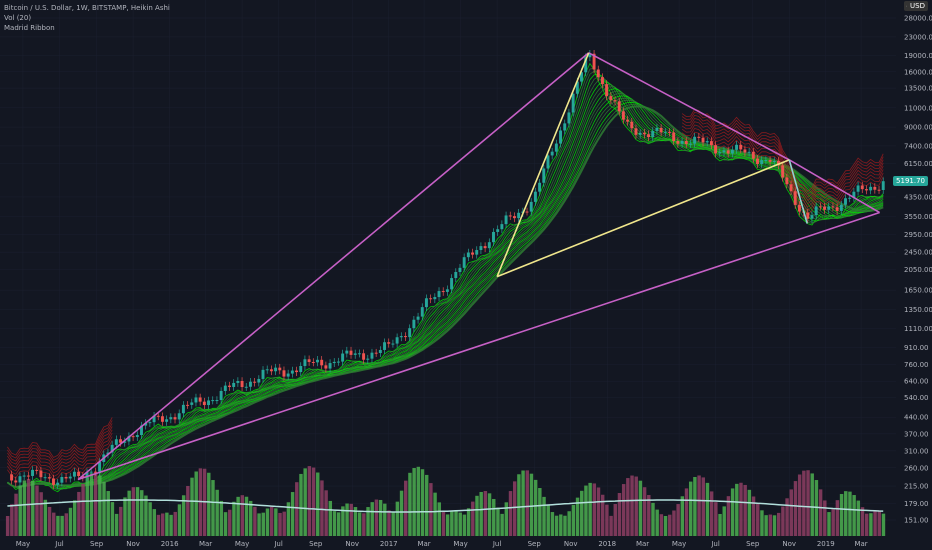 The width and height of the screenshot is (932, 550). I want to click on time-tick-label: Nov, so click(352, 544).